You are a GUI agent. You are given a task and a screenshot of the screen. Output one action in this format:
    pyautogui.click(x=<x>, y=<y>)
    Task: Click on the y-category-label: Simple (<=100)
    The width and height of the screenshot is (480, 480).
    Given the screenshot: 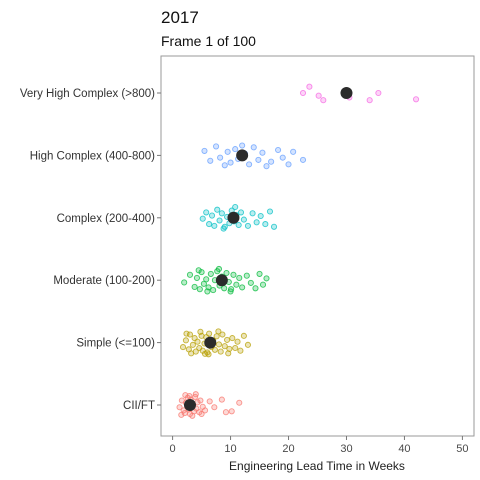 What is the action you would take?
    pyautogui.click(x=115, y=344)
    